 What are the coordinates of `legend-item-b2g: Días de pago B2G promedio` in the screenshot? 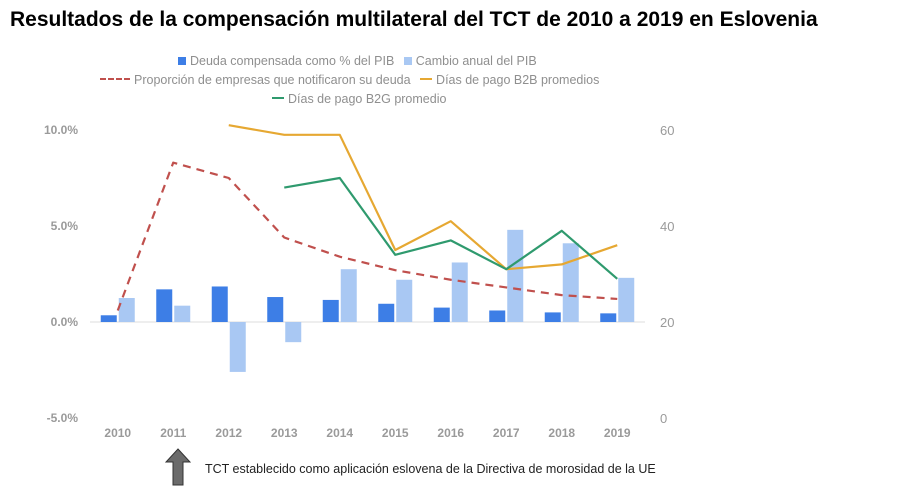 It's located at (359, 99).